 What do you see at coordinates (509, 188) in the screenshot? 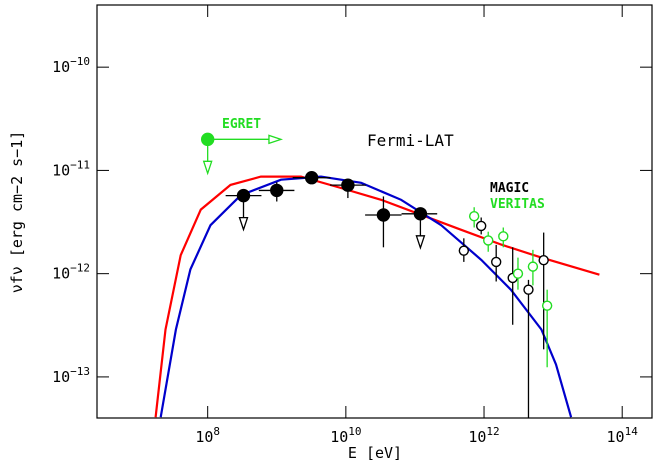
I see `series-label: MAGIC` at bounding box center [509, 188].